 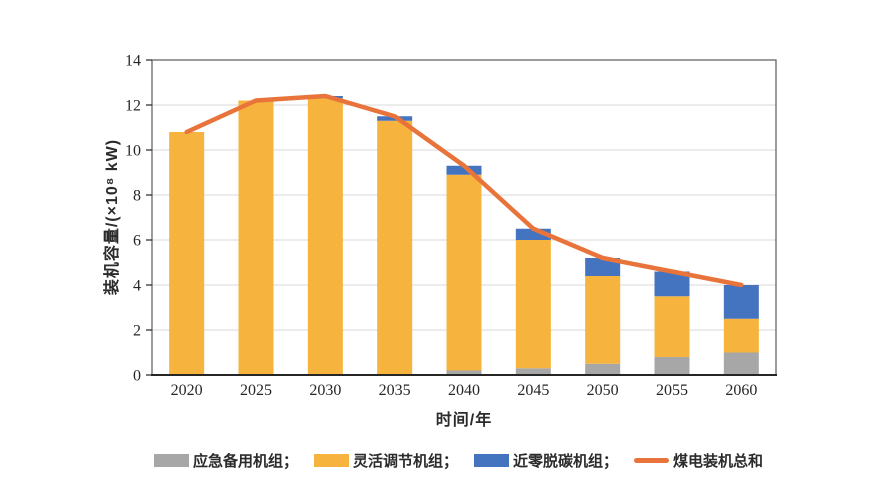 I want to click on legend-item: 灵活调节机组；, so click(x=386, y=460).